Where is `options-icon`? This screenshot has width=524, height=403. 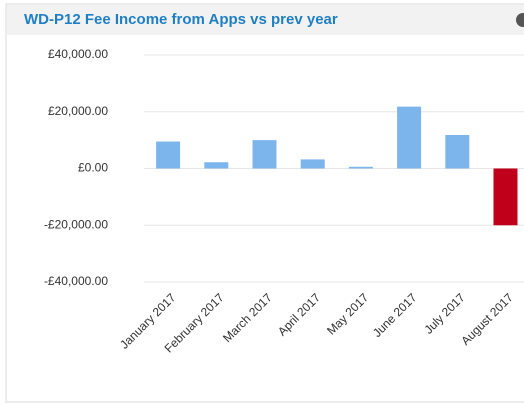
options-icon is located at coordinates (520, 20).